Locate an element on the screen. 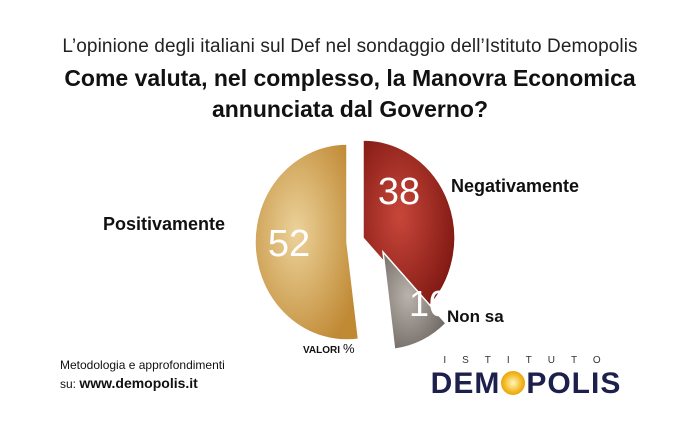 This screenshot has height=421, width=700. slice-value-label: 38 is located at coordinates (399, 192).